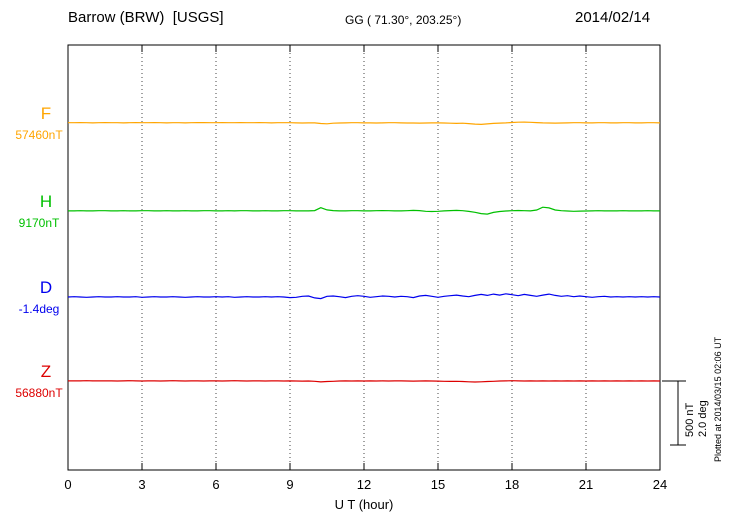 The image size is (730, 520). I want to click on x-tick-label: 24, so click(660, 484).